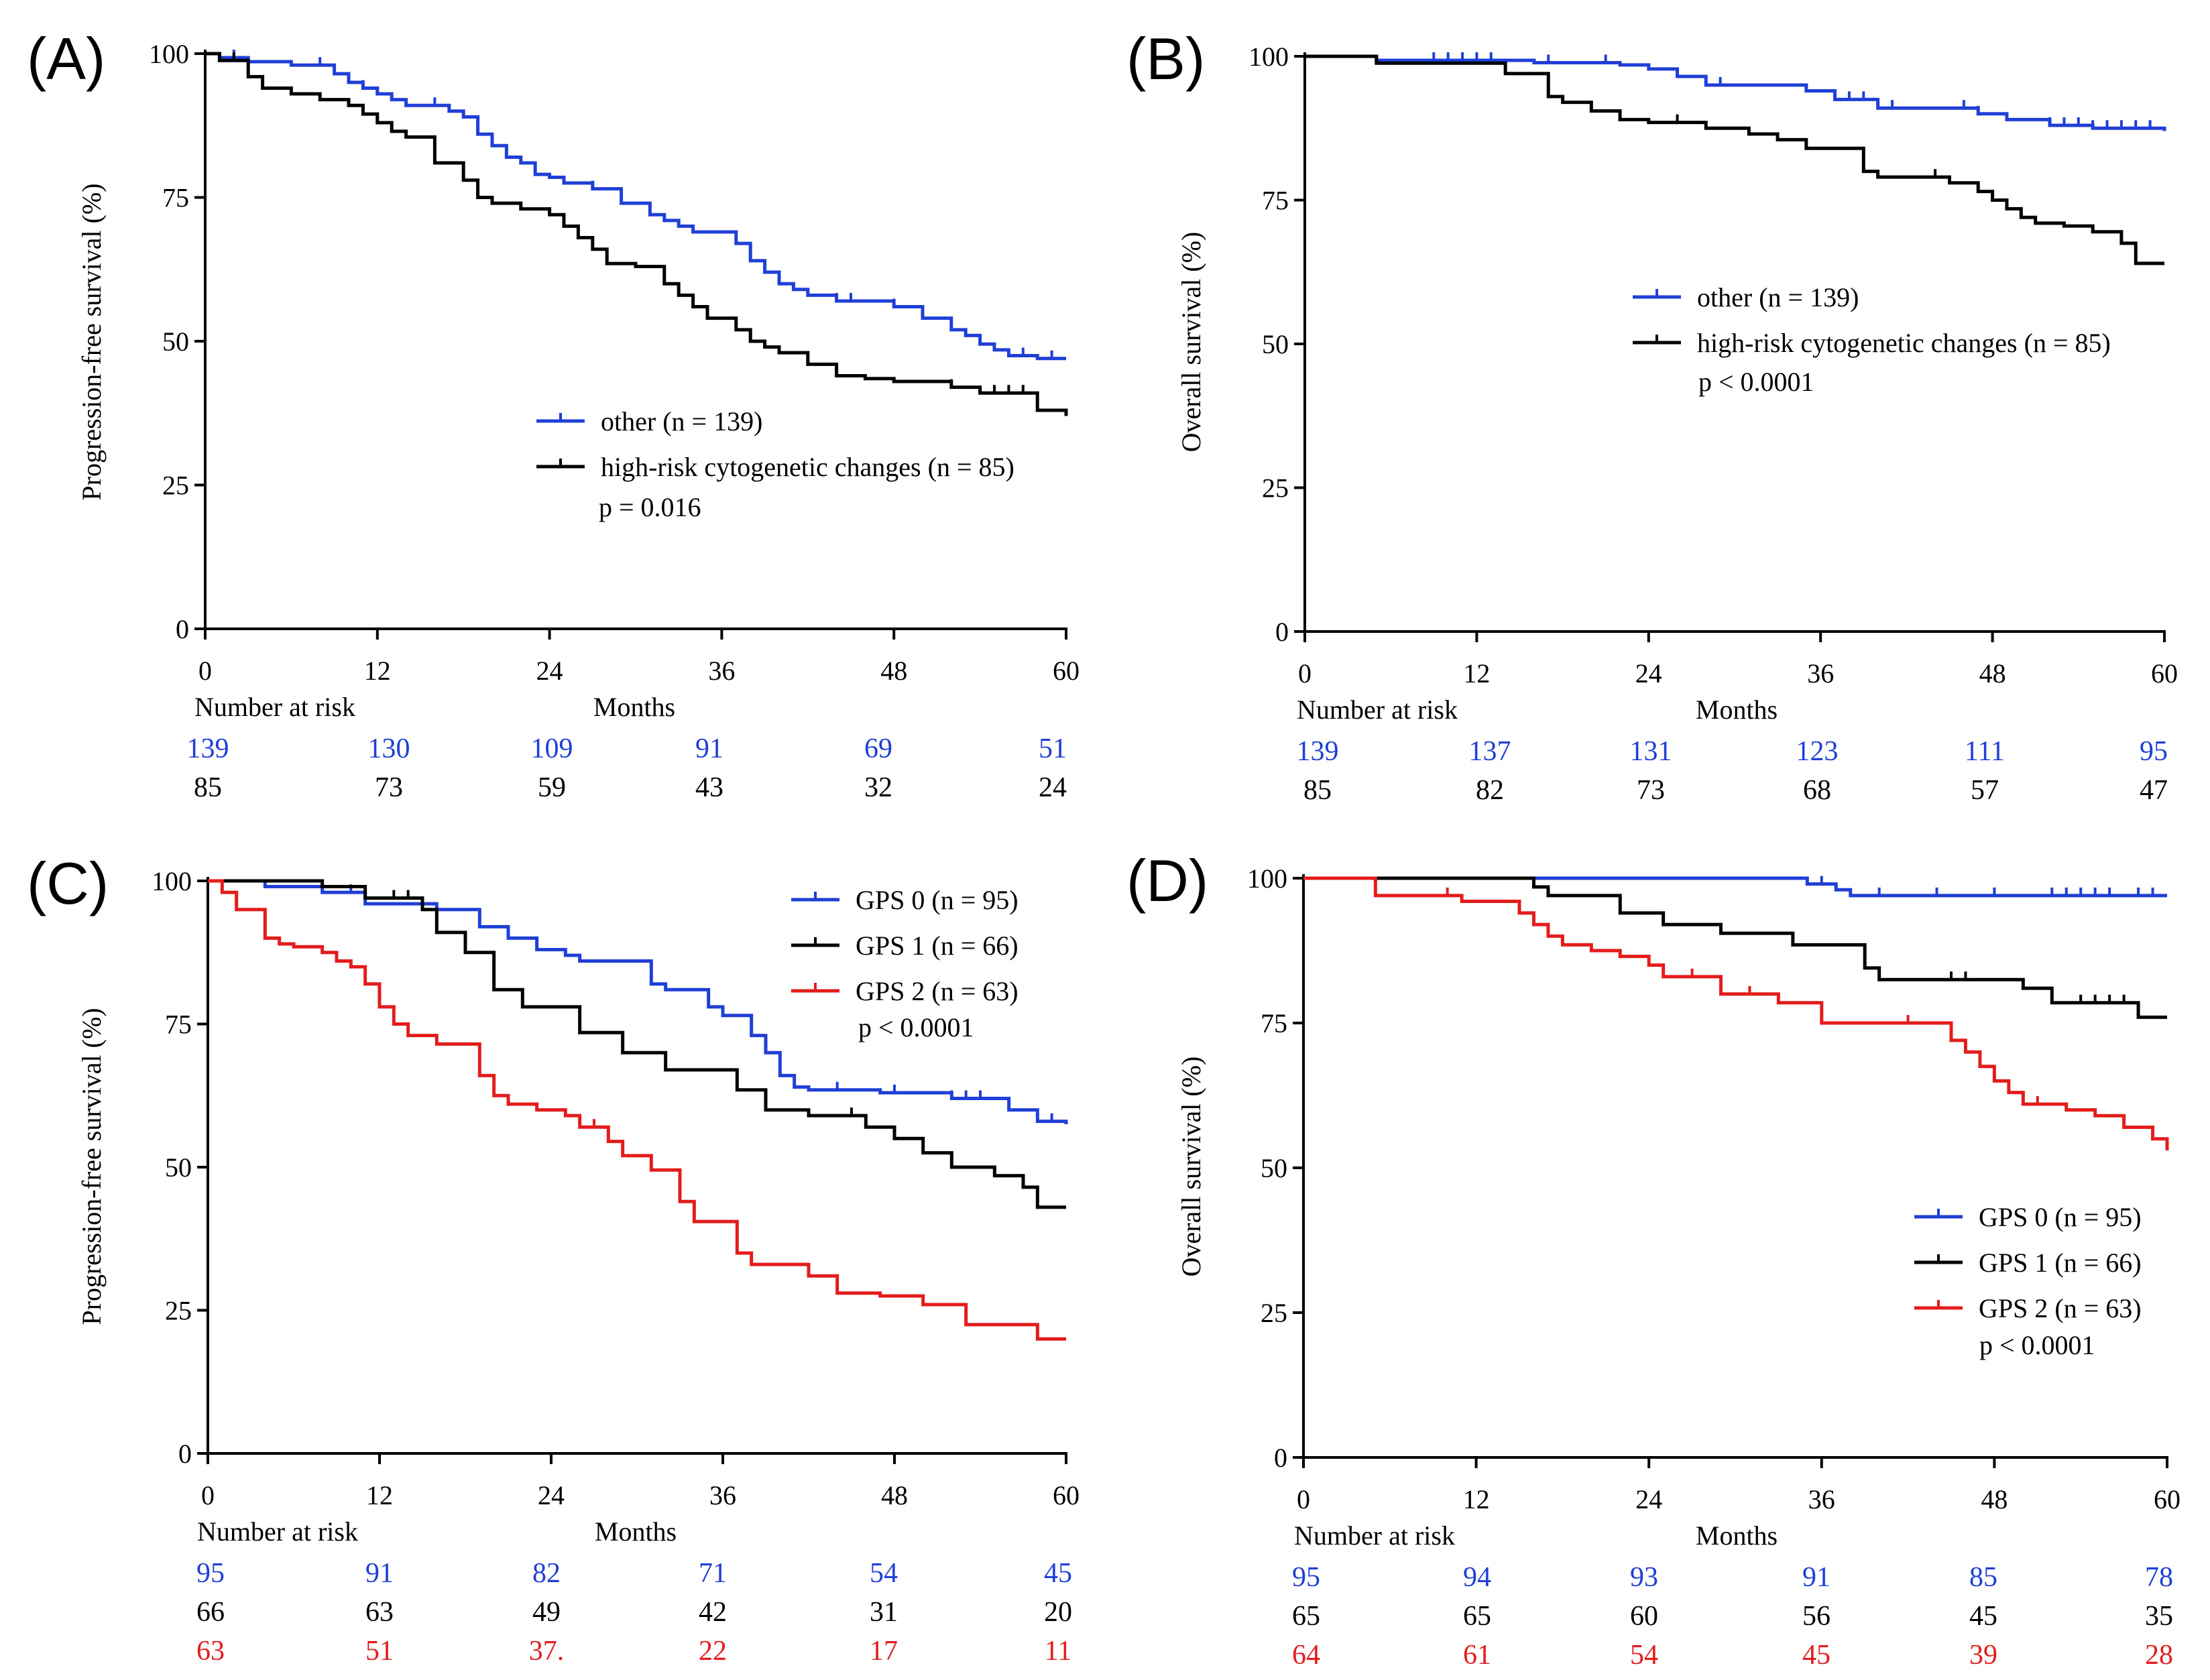 The image size is (2210, 1680). I want to click on risk-count: 59, so click(552, 787).